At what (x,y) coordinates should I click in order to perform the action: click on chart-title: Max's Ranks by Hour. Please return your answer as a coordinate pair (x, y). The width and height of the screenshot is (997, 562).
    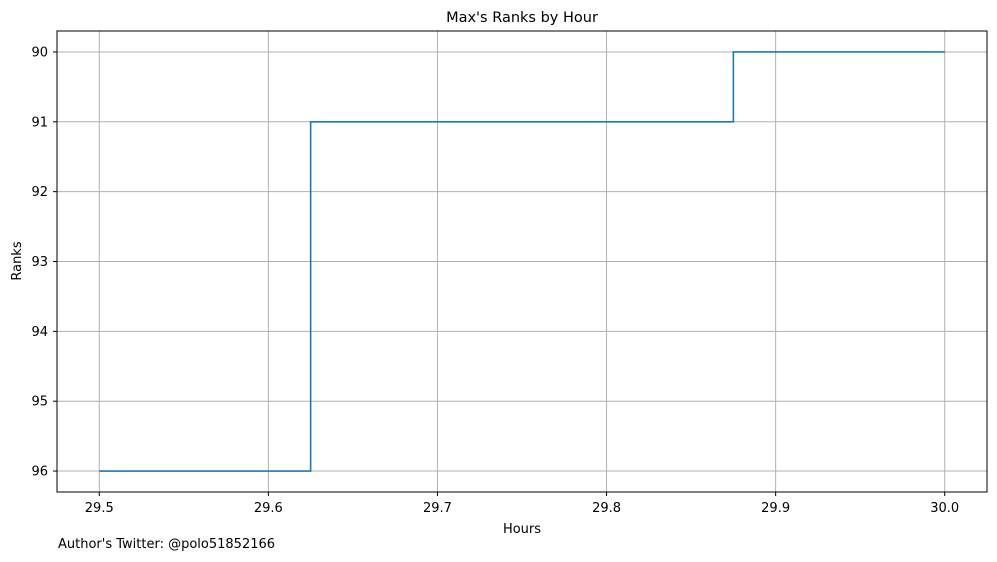
    Looking at the image, I should click on (522, 18).